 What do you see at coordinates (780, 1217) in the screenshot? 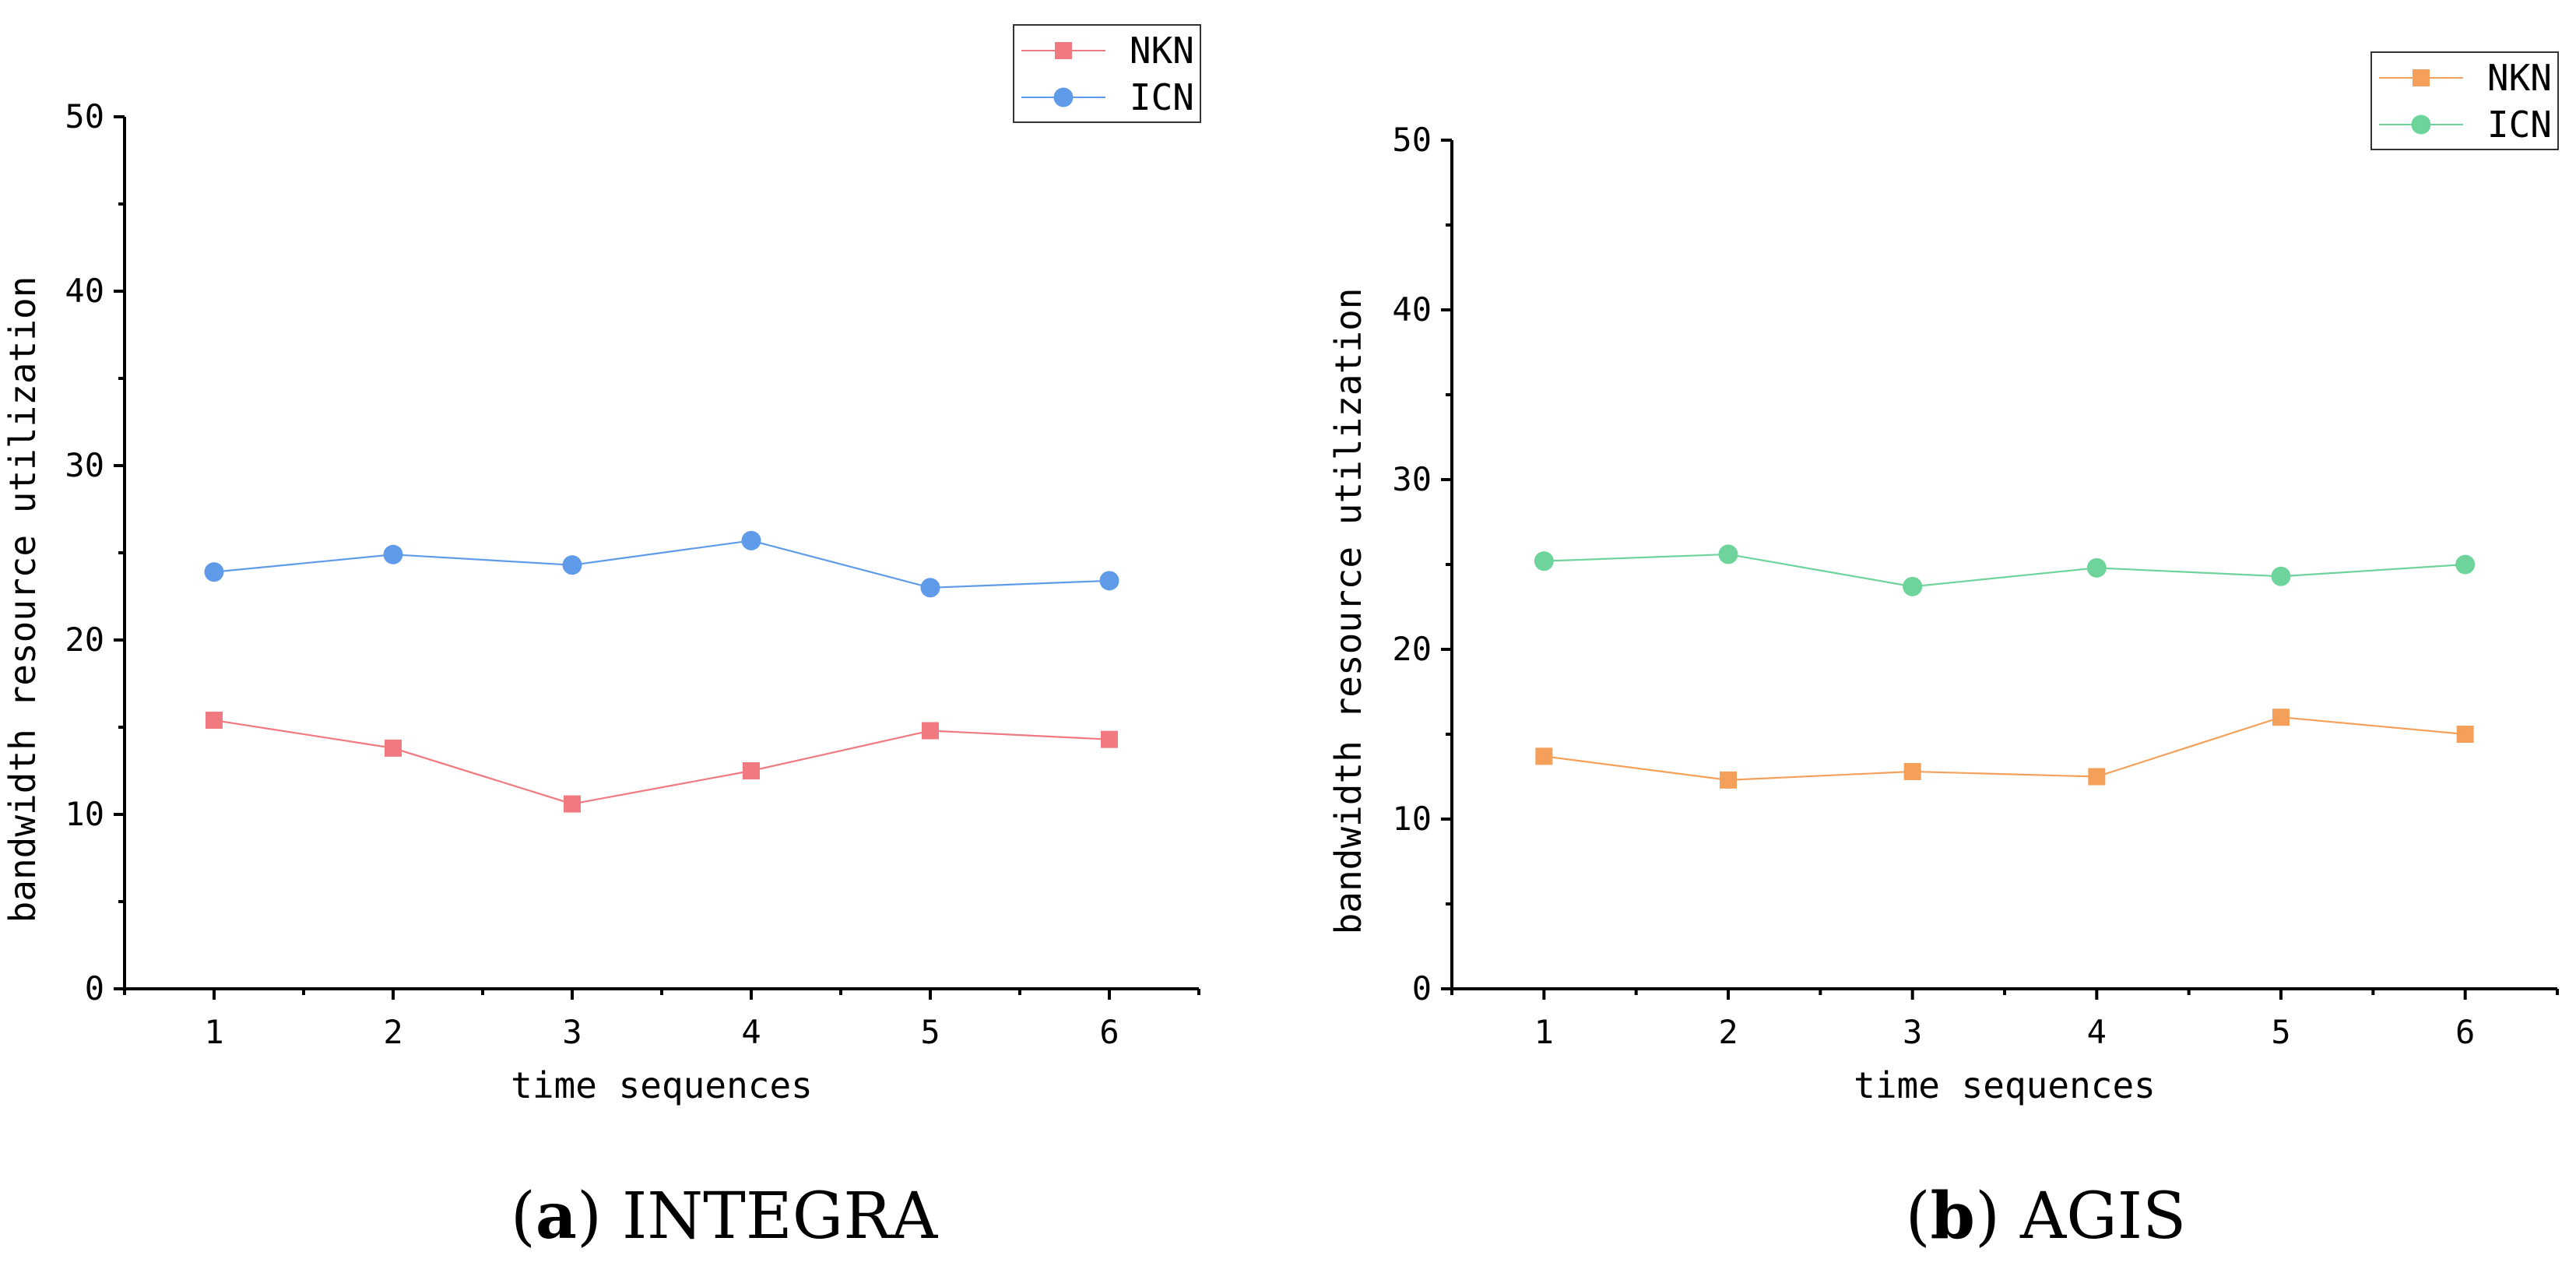
I see `caption-title: INTEGRA` at bounding box center [780, 1217].